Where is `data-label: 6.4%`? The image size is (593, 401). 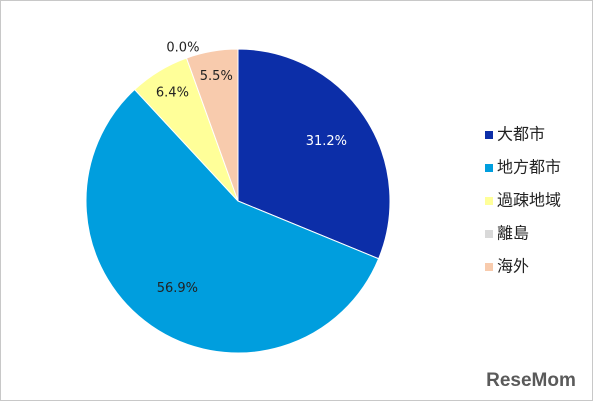 data-label: 6.4% is located at coordinates (172, 93).